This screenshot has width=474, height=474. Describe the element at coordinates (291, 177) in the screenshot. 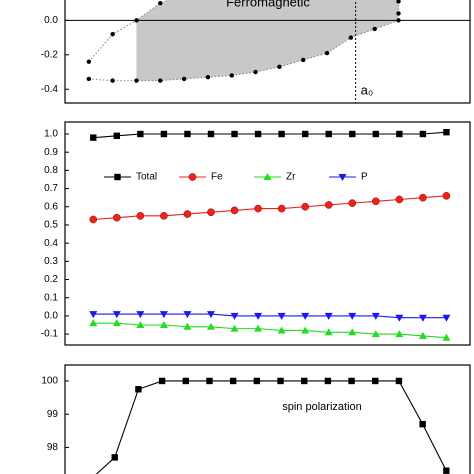

I see `legend-label: Zr` at that location.